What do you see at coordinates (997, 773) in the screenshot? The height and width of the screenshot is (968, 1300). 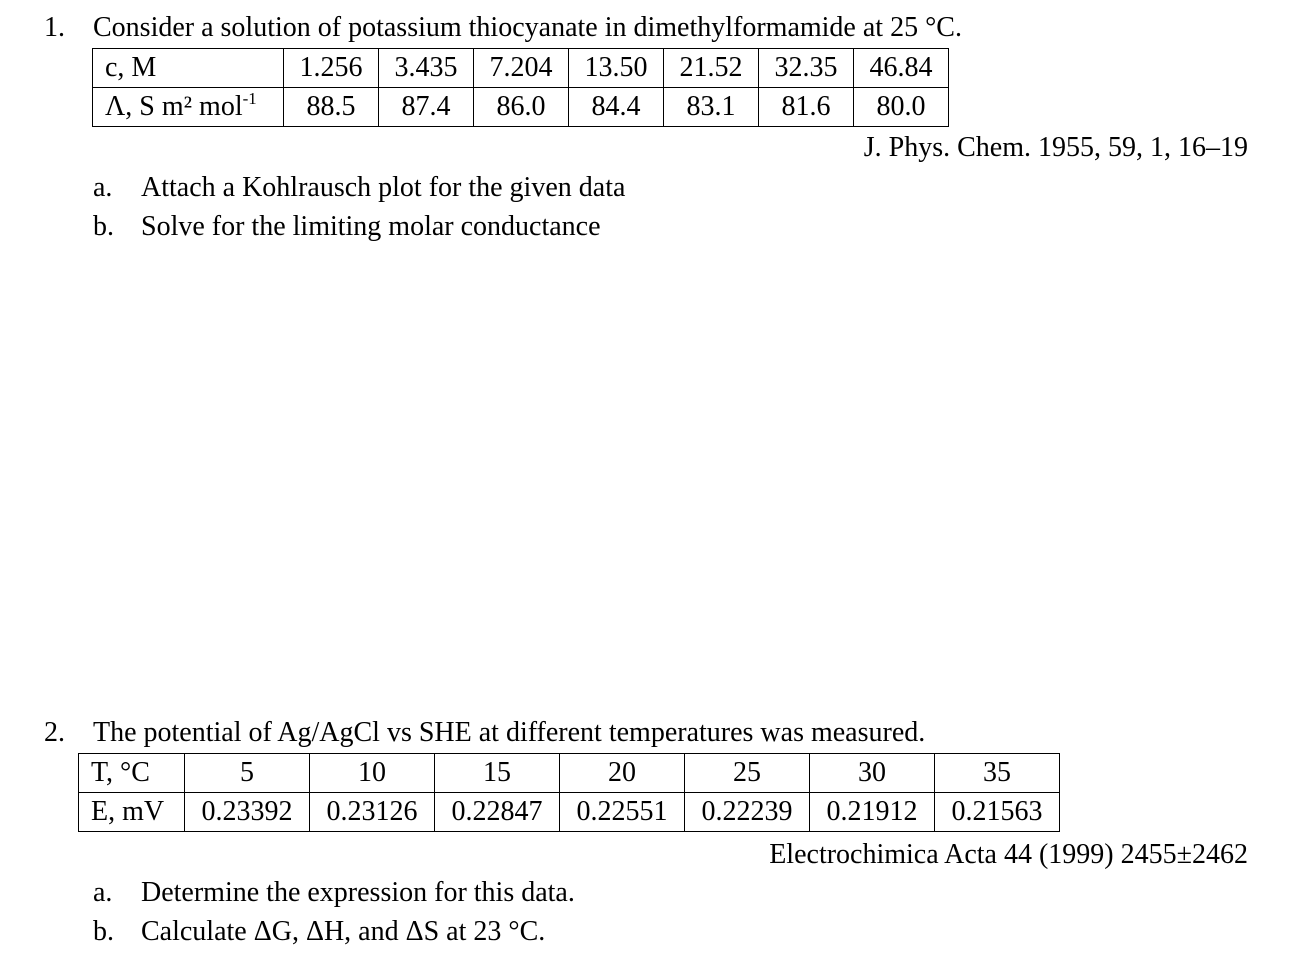 I see `table-cell: 35` at bounding box center [997, 773].